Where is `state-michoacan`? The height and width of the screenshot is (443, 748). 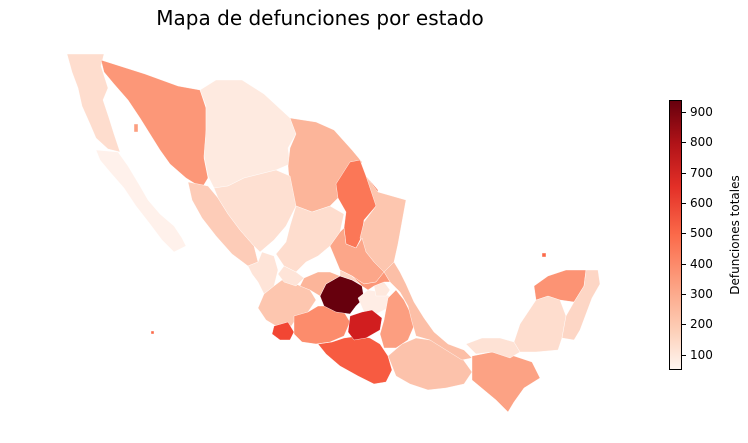
state-michoacan is located at coordinates (322, 325).